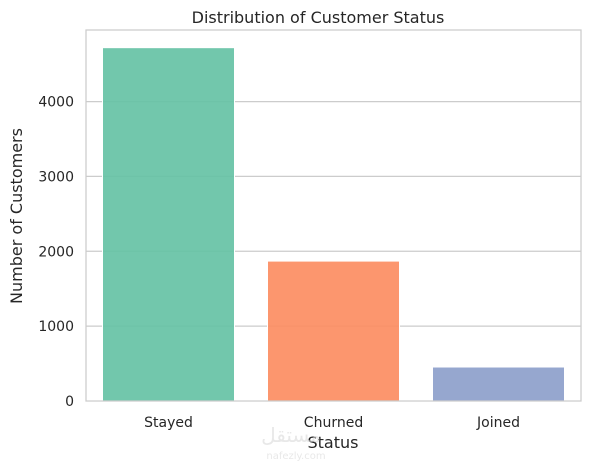 The image size is (591, 463). What do you see at coordinates (56, 327) in the screenshot?
I see `y-tick-label: 1000` at bounding box center [56, 327].